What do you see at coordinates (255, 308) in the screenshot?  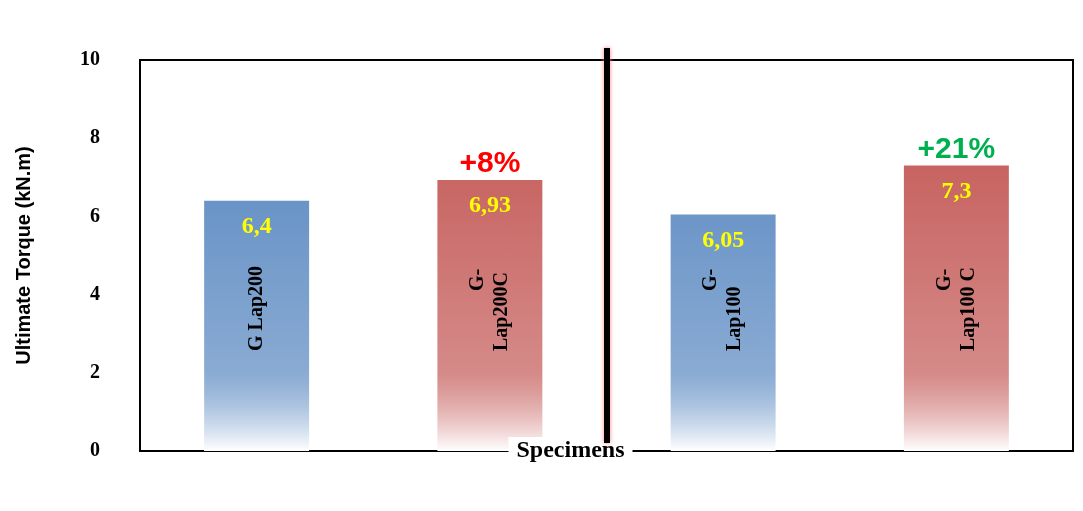 I see `x-tick-label: G Lap200` at bounding box center [255, 308].